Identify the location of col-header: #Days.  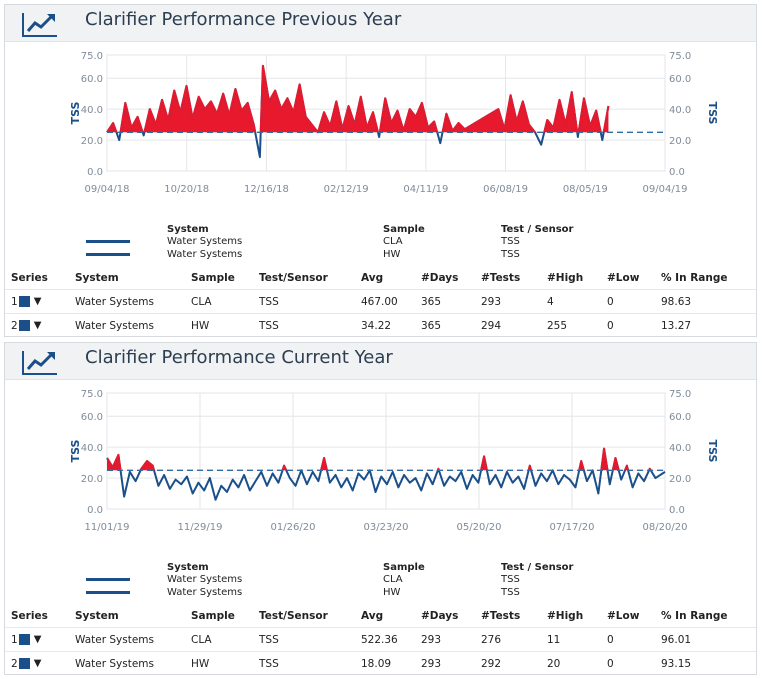
(440, 616).